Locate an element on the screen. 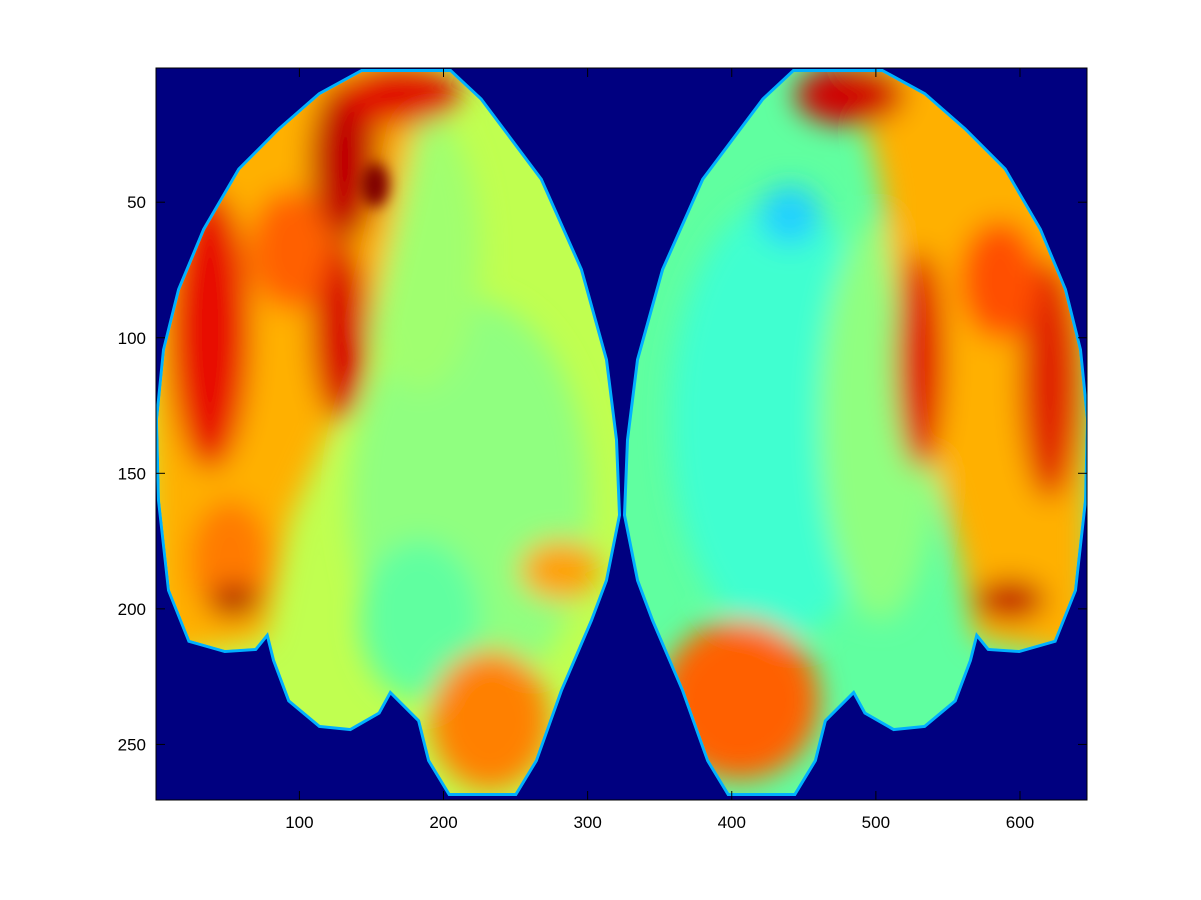  x-tick-label: 300 is located at coordinates (587, 822).